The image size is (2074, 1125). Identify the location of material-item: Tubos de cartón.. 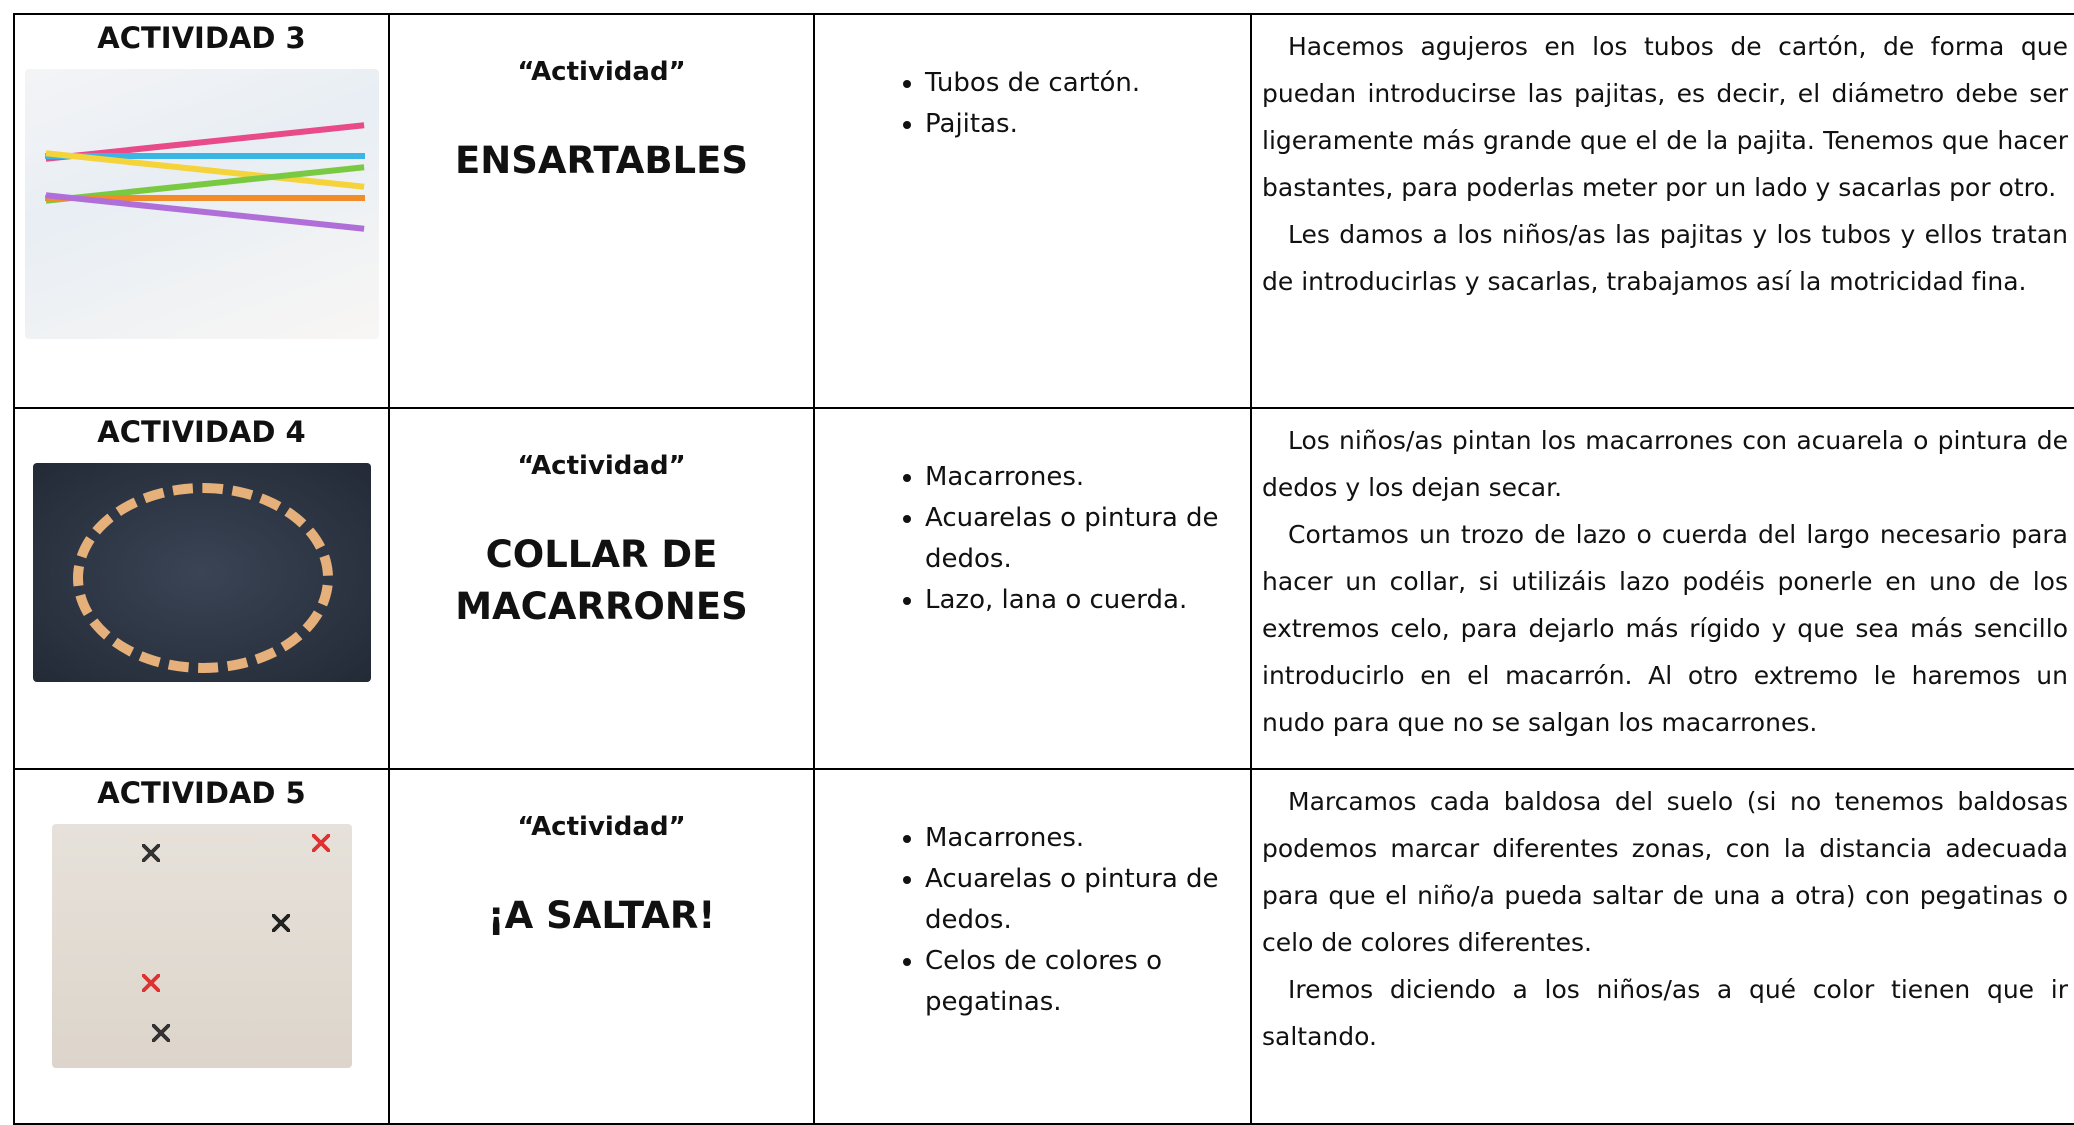
(1083, 83).